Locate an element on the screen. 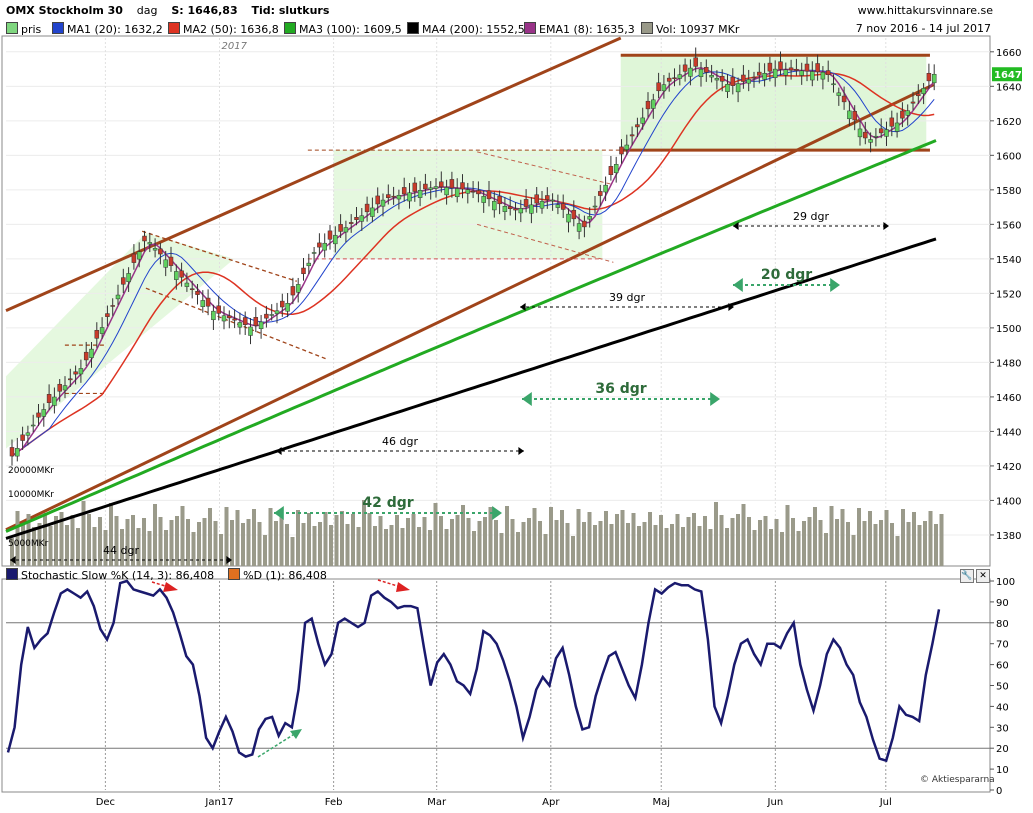 This screenshot has width=1033, height=813. stoch-y-tick-label: 30 is located at coordinates (1002, 728).